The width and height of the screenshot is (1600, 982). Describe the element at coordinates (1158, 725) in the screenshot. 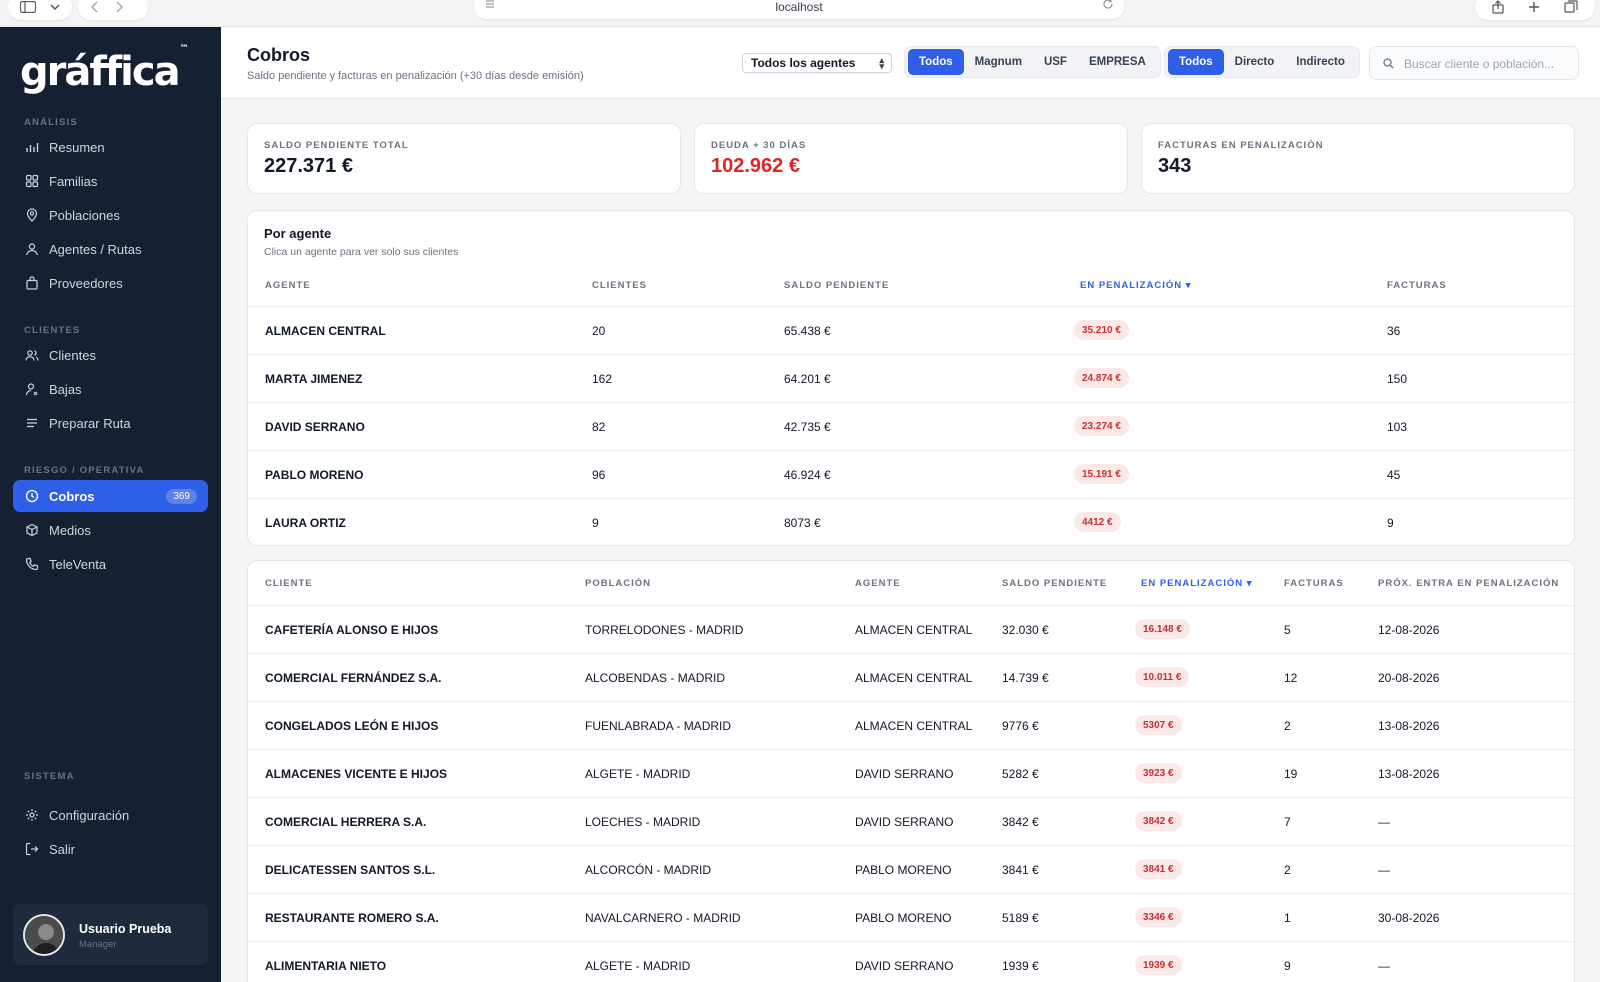

I see `penalty-amount-pill: 5307 €` at that location.